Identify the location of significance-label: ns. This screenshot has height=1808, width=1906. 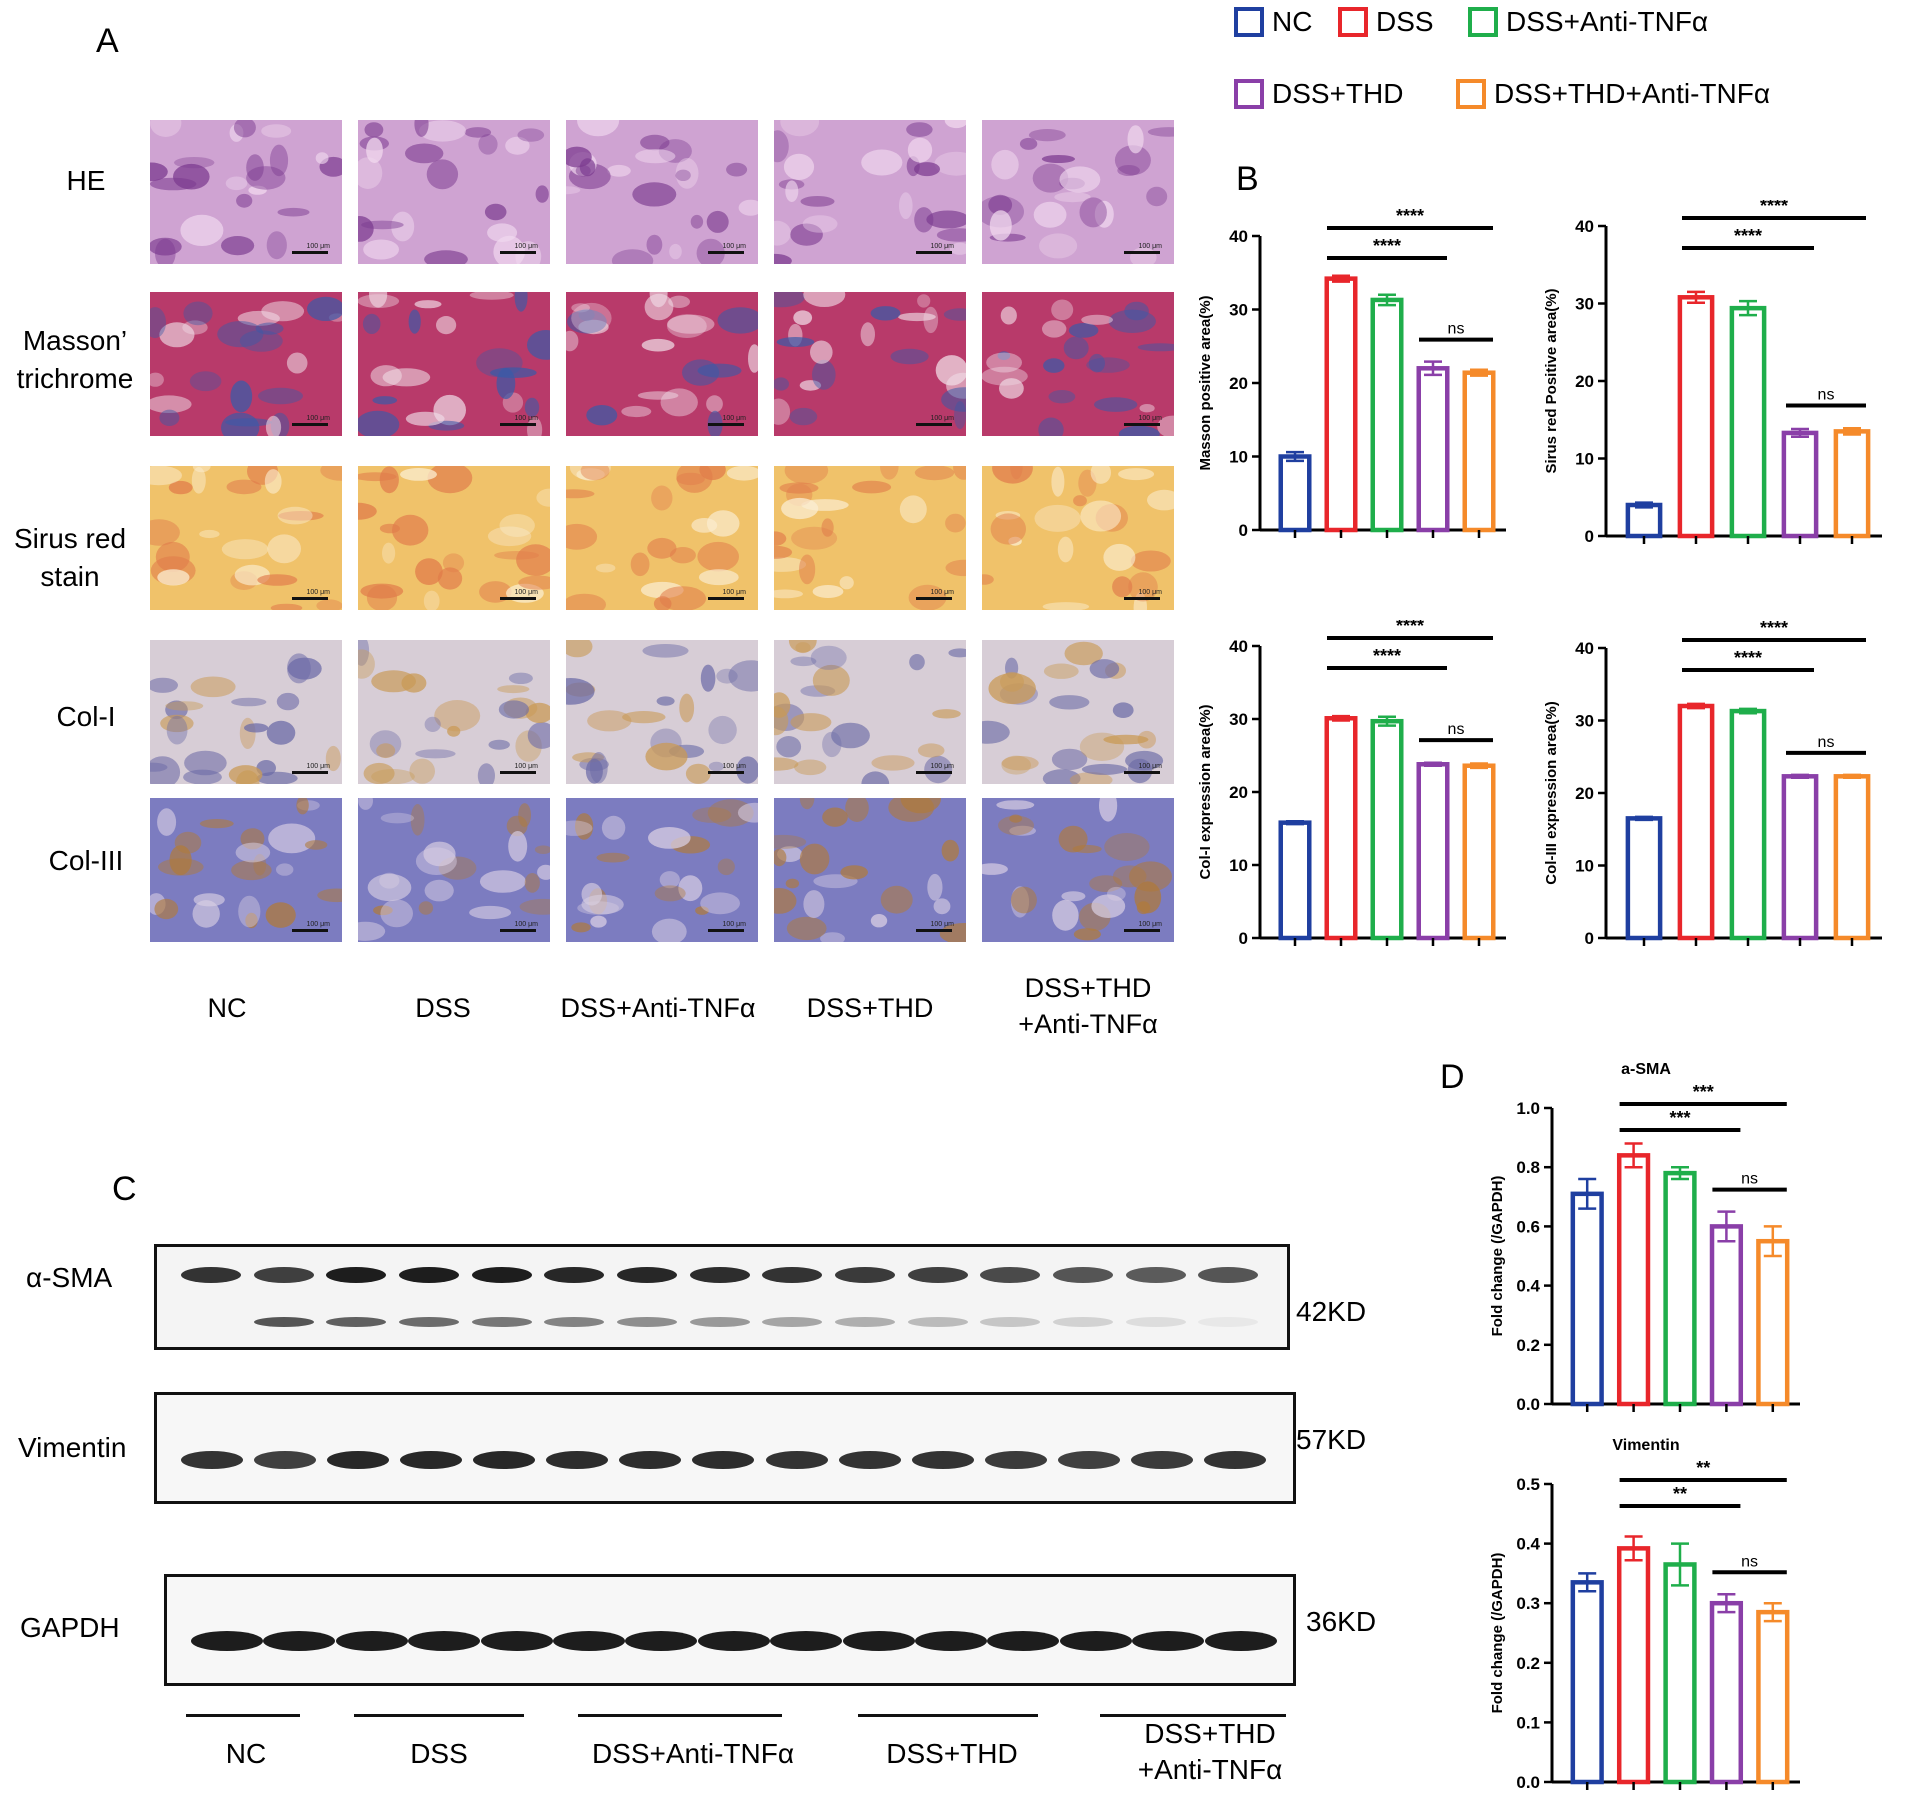
(1826, 742).